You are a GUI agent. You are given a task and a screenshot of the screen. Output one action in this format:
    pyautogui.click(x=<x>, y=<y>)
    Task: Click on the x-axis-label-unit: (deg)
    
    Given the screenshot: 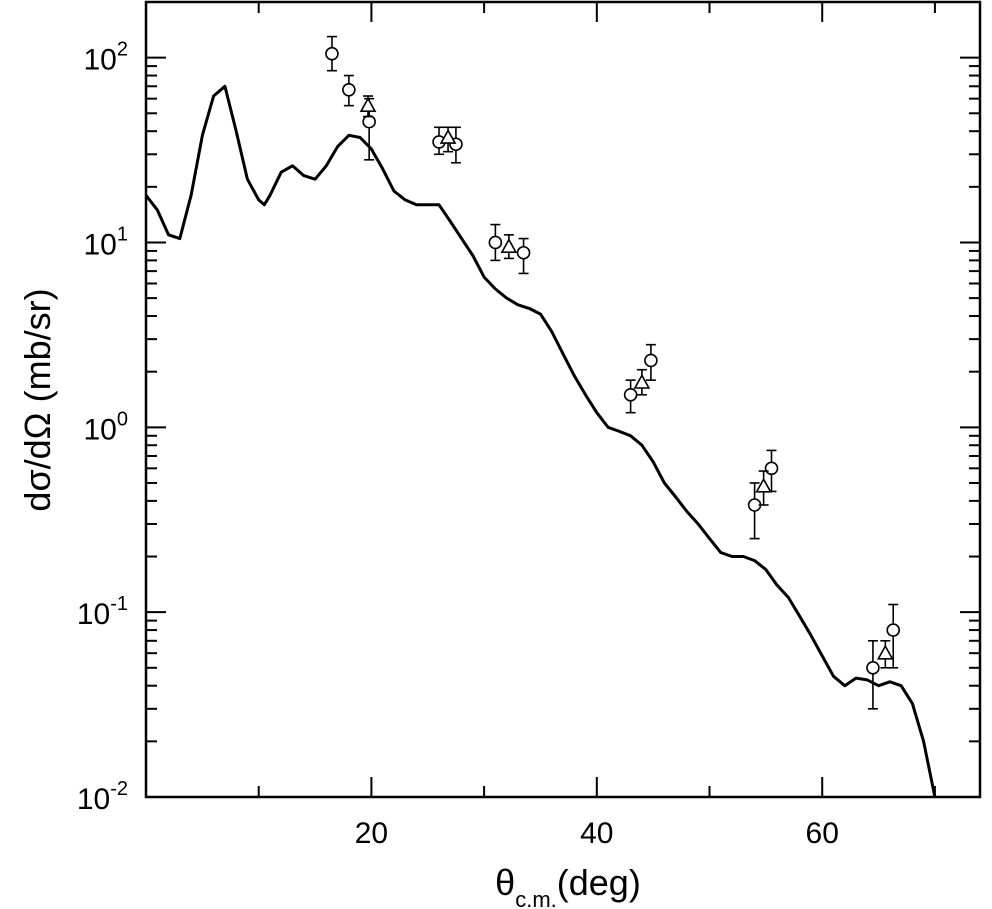 What is the action you would take?
    pyautogui.click(x=599, y=882)
    